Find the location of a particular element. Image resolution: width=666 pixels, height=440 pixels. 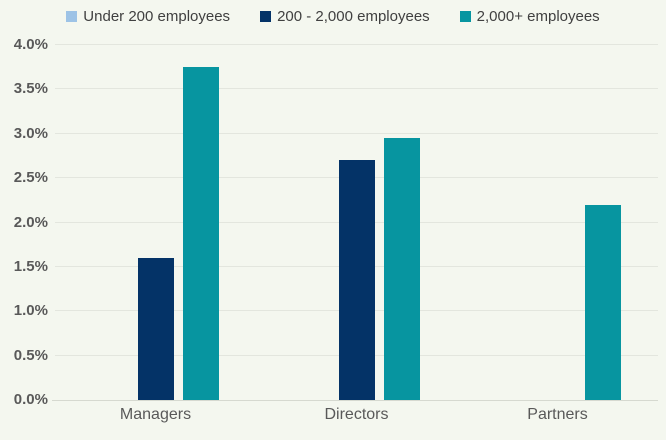

y-axis-tick-label: 0.5% is located at coordinates (30, 355).